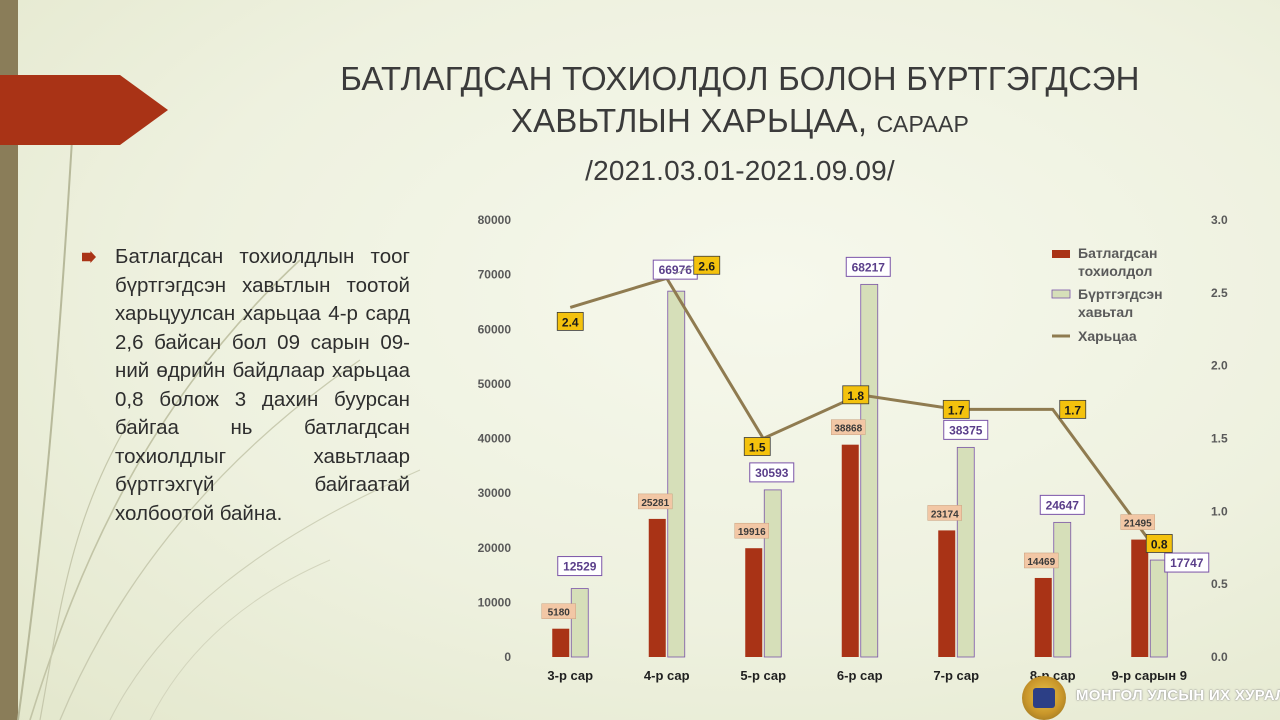 This screenshot has width=1280, height=720. I want to click on y-right-tick-label: 1.5, so click(1219, 439).